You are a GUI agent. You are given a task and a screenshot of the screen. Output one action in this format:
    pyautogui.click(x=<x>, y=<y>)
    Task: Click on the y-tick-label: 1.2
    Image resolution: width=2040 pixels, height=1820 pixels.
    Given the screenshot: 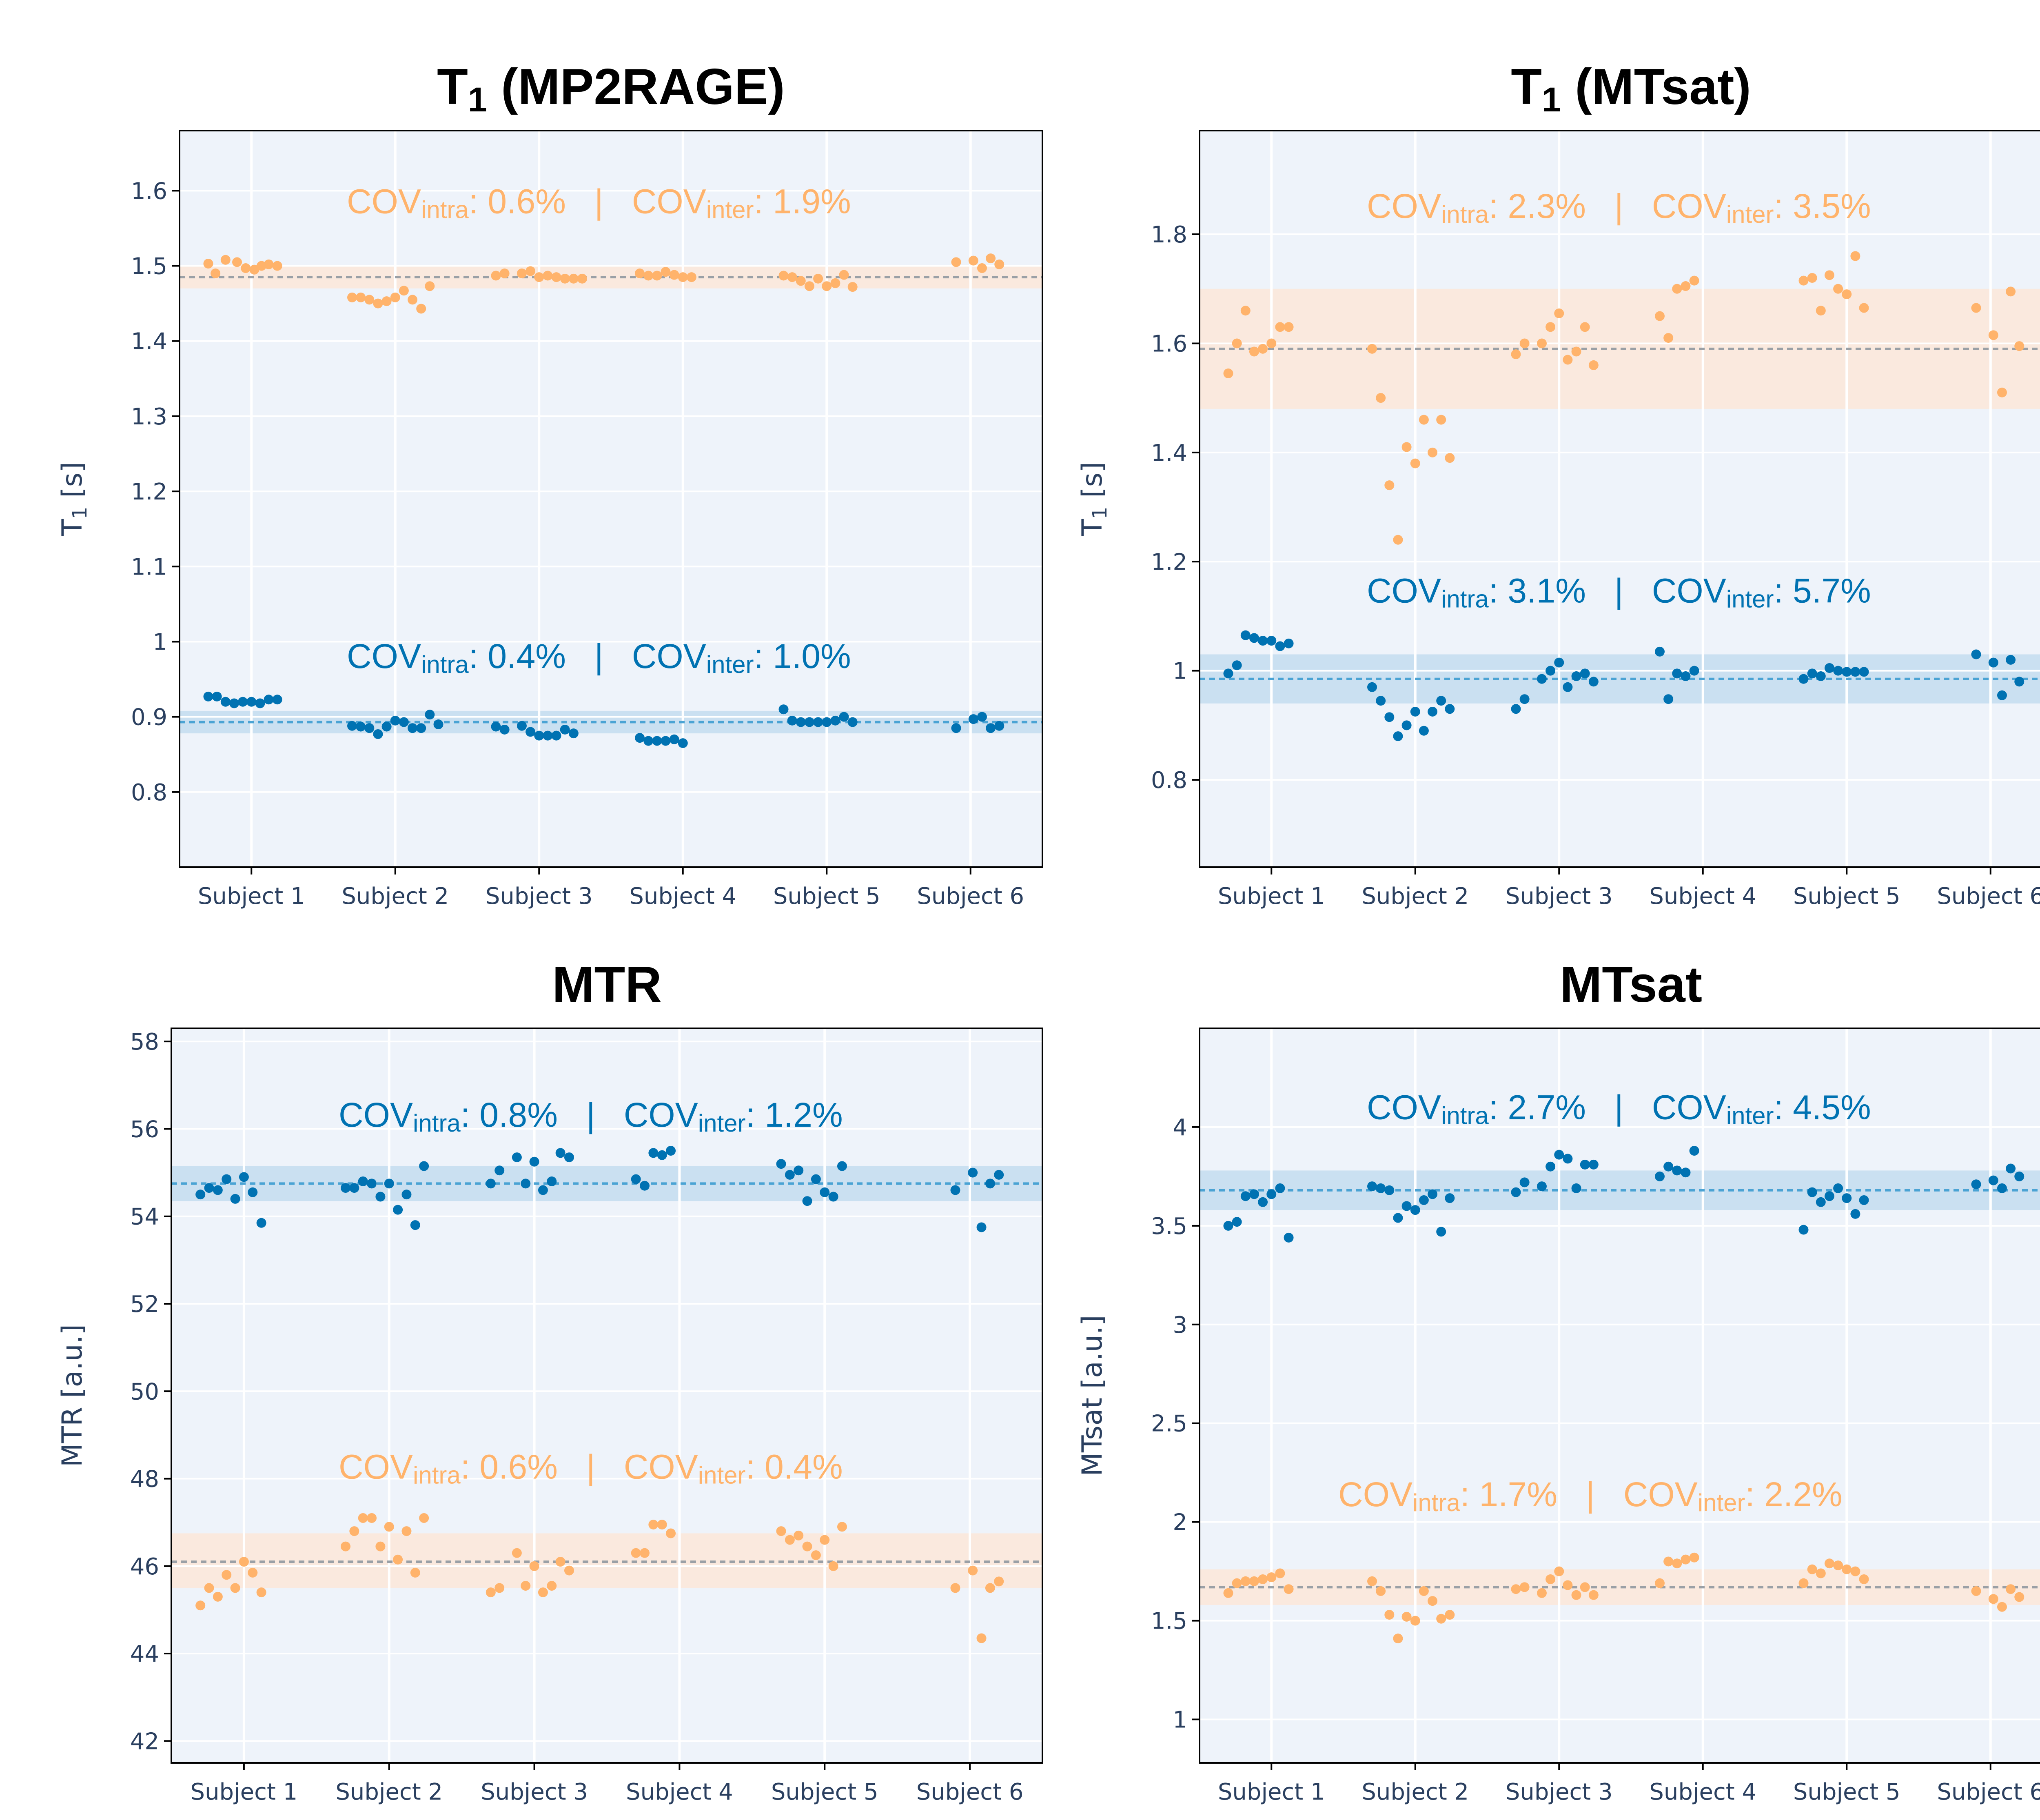 What is the action you would take?
    pyautogui.click(x=1169, y=562)
    